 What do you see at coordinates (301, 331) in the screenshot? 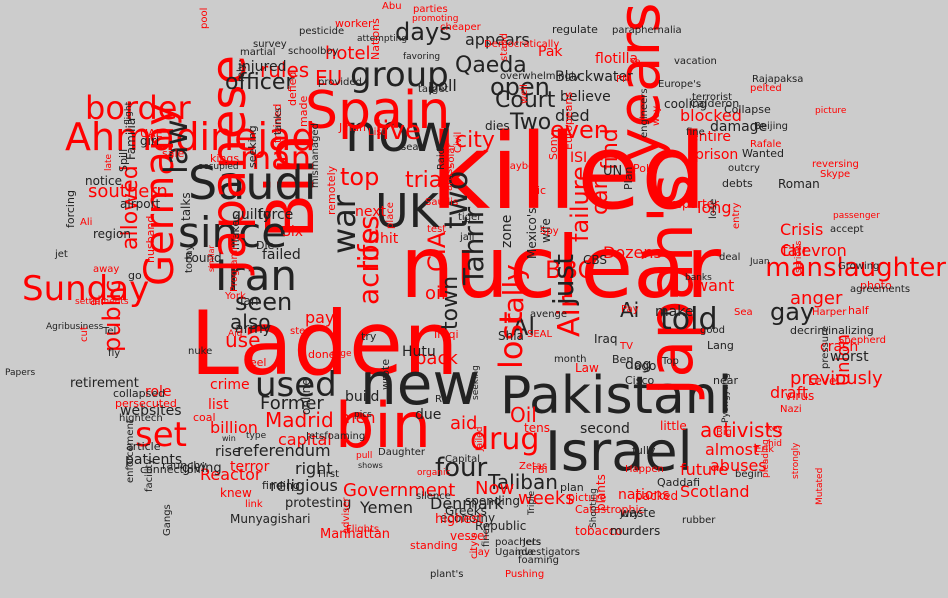
I see `word-step: step` at bounding box center [301, 331].